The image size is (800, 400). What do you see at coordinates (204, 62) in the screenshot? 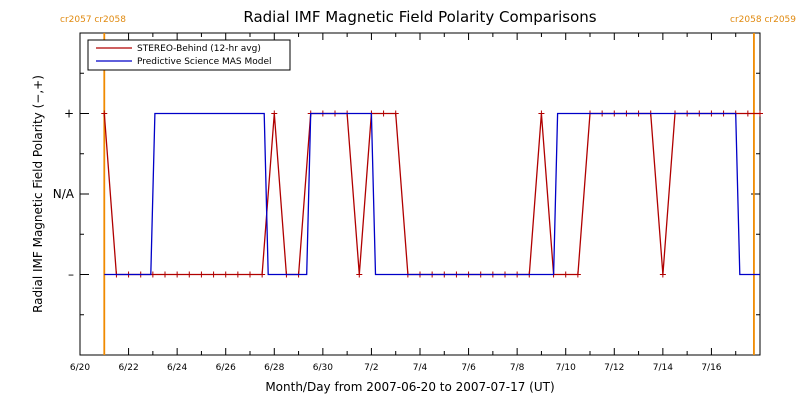
I see `legend-label-mas: Predictive Science MAS Model` at bounding box center [204, 62].